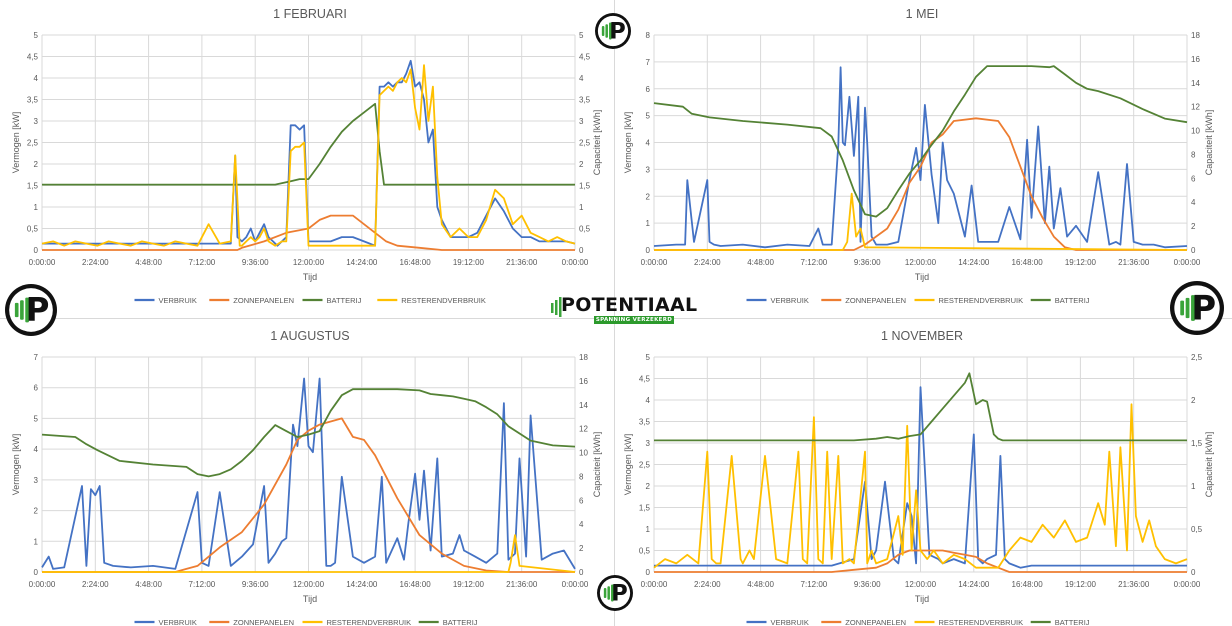 The image size is (1232, 626). What do you see at coordinates (1197, 443) in the screenshot?
I see `y-right-tick-label: 1,5` at bounding box center [1197, 443].